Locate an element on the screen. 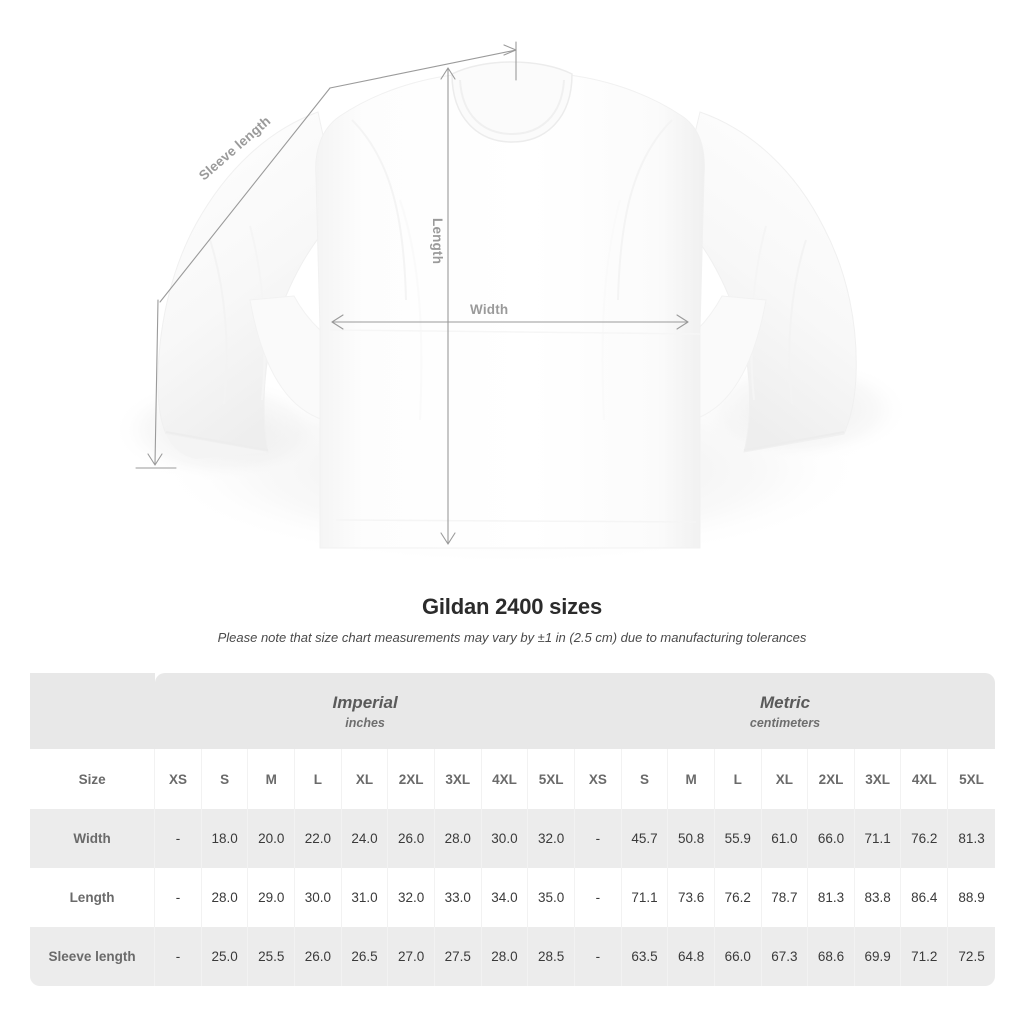 The width and height of the screenshot is (1024, 1024). cell-length-imperial-4xl: 34.0 is located at coordinates (505, 897).